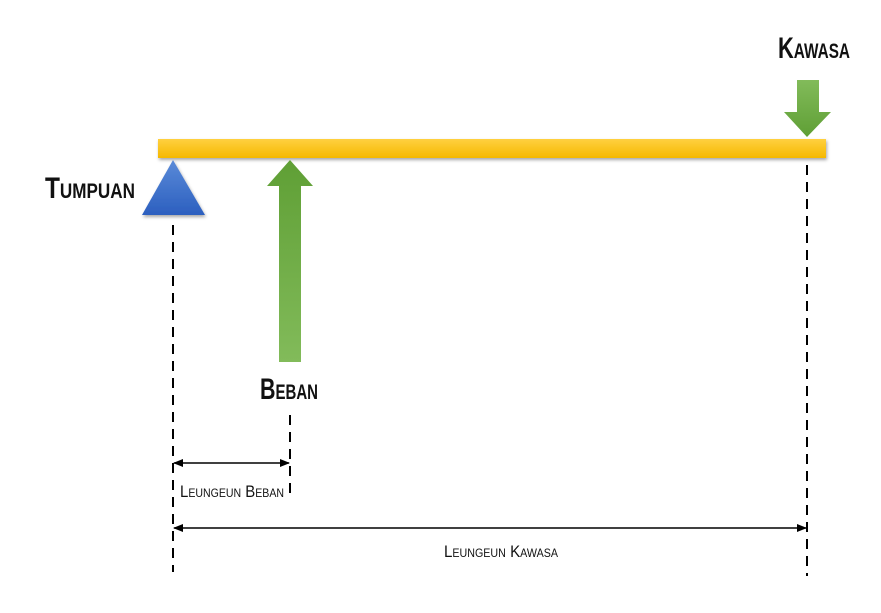  I want to click on load-label: Beban, so click(289, 389).